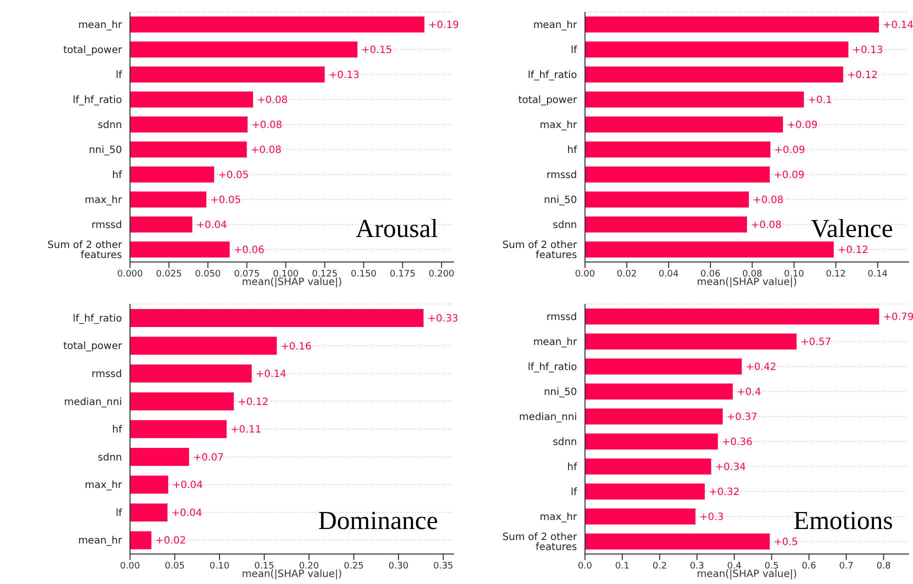 The width and height of the screenshot is (913, 584). I want to click on x-tick-label: 0.25, so click(354, 566).